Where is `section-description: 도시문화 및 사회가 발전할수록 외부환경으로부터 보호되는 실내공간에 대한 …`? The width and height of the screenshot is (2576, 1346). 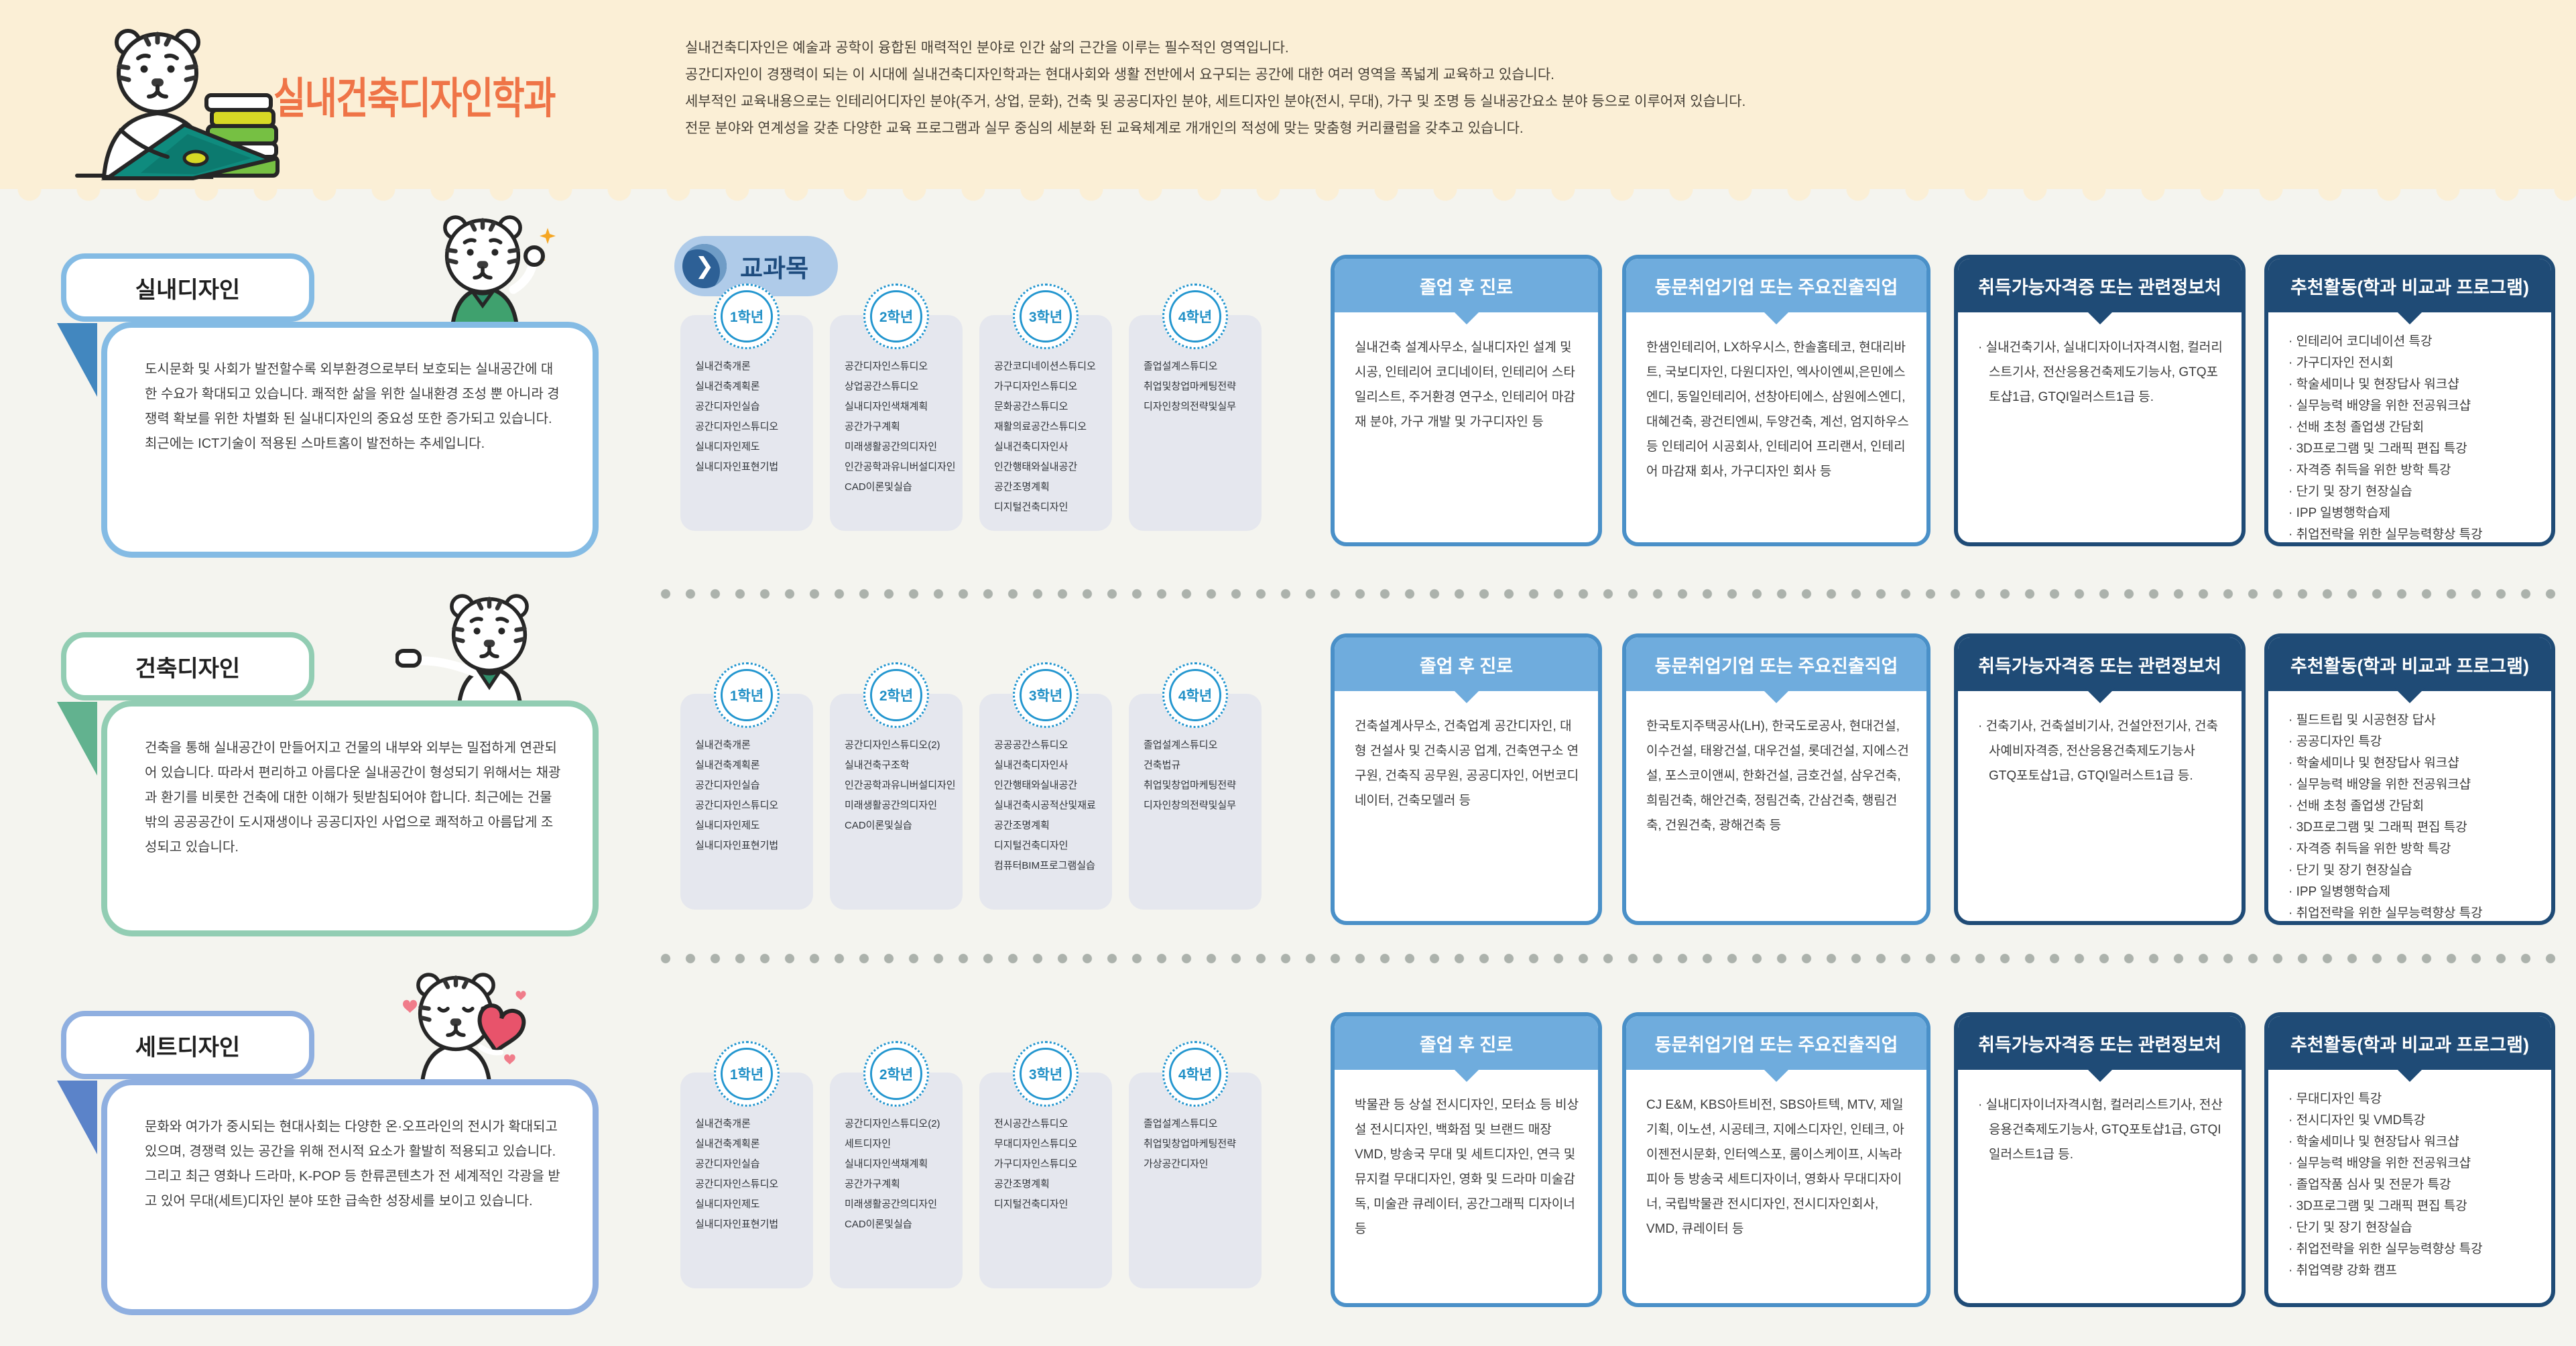
section-description: 도시문화 및 사회가 발전할수록 외부환경으로부터 보호되는 실내공간에 대한 … is located at coordinates (350, 440).